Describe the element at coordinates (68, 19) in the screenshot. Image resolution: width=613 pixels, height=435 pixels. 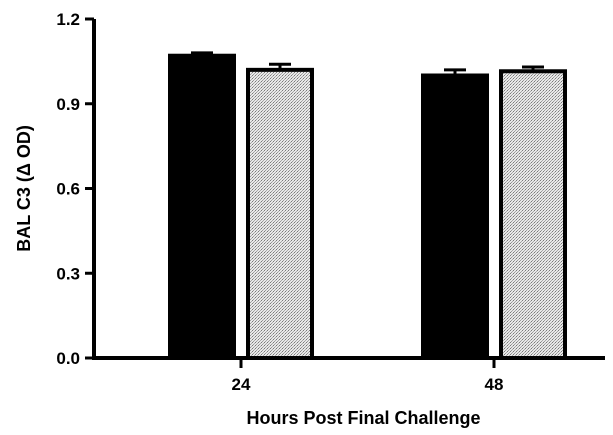
I see `y-tick-label: 1.2` at that location.